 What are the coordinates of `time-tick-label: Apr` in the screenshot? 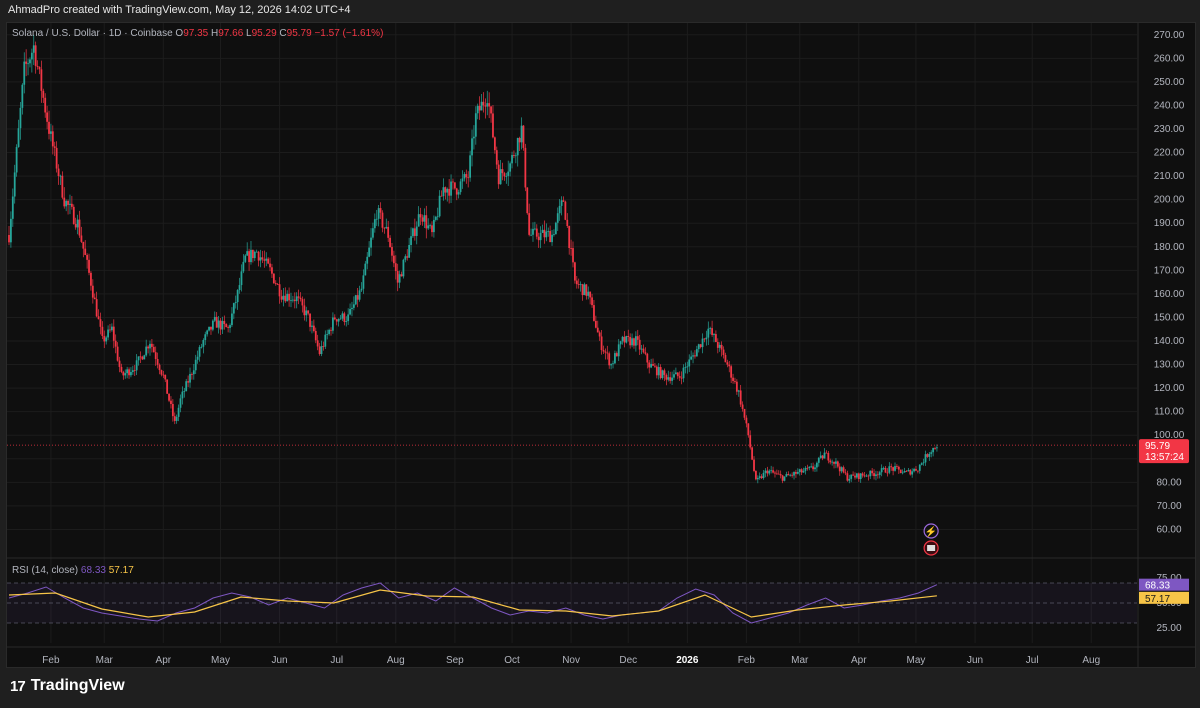 It's located at (859, 660).